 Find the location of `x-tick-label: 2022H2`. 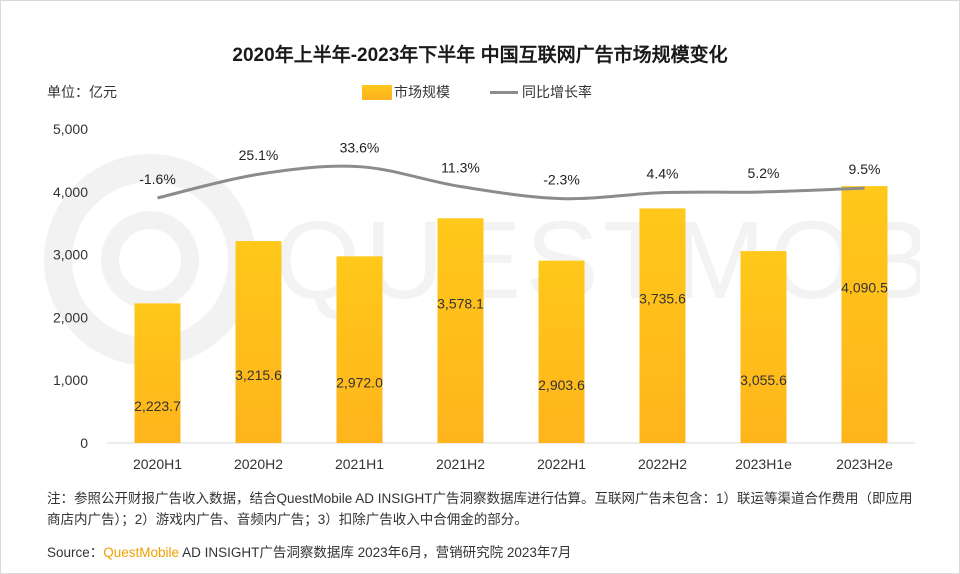

x-tick-label: 2022H2 is located at coordinates (662, 464).